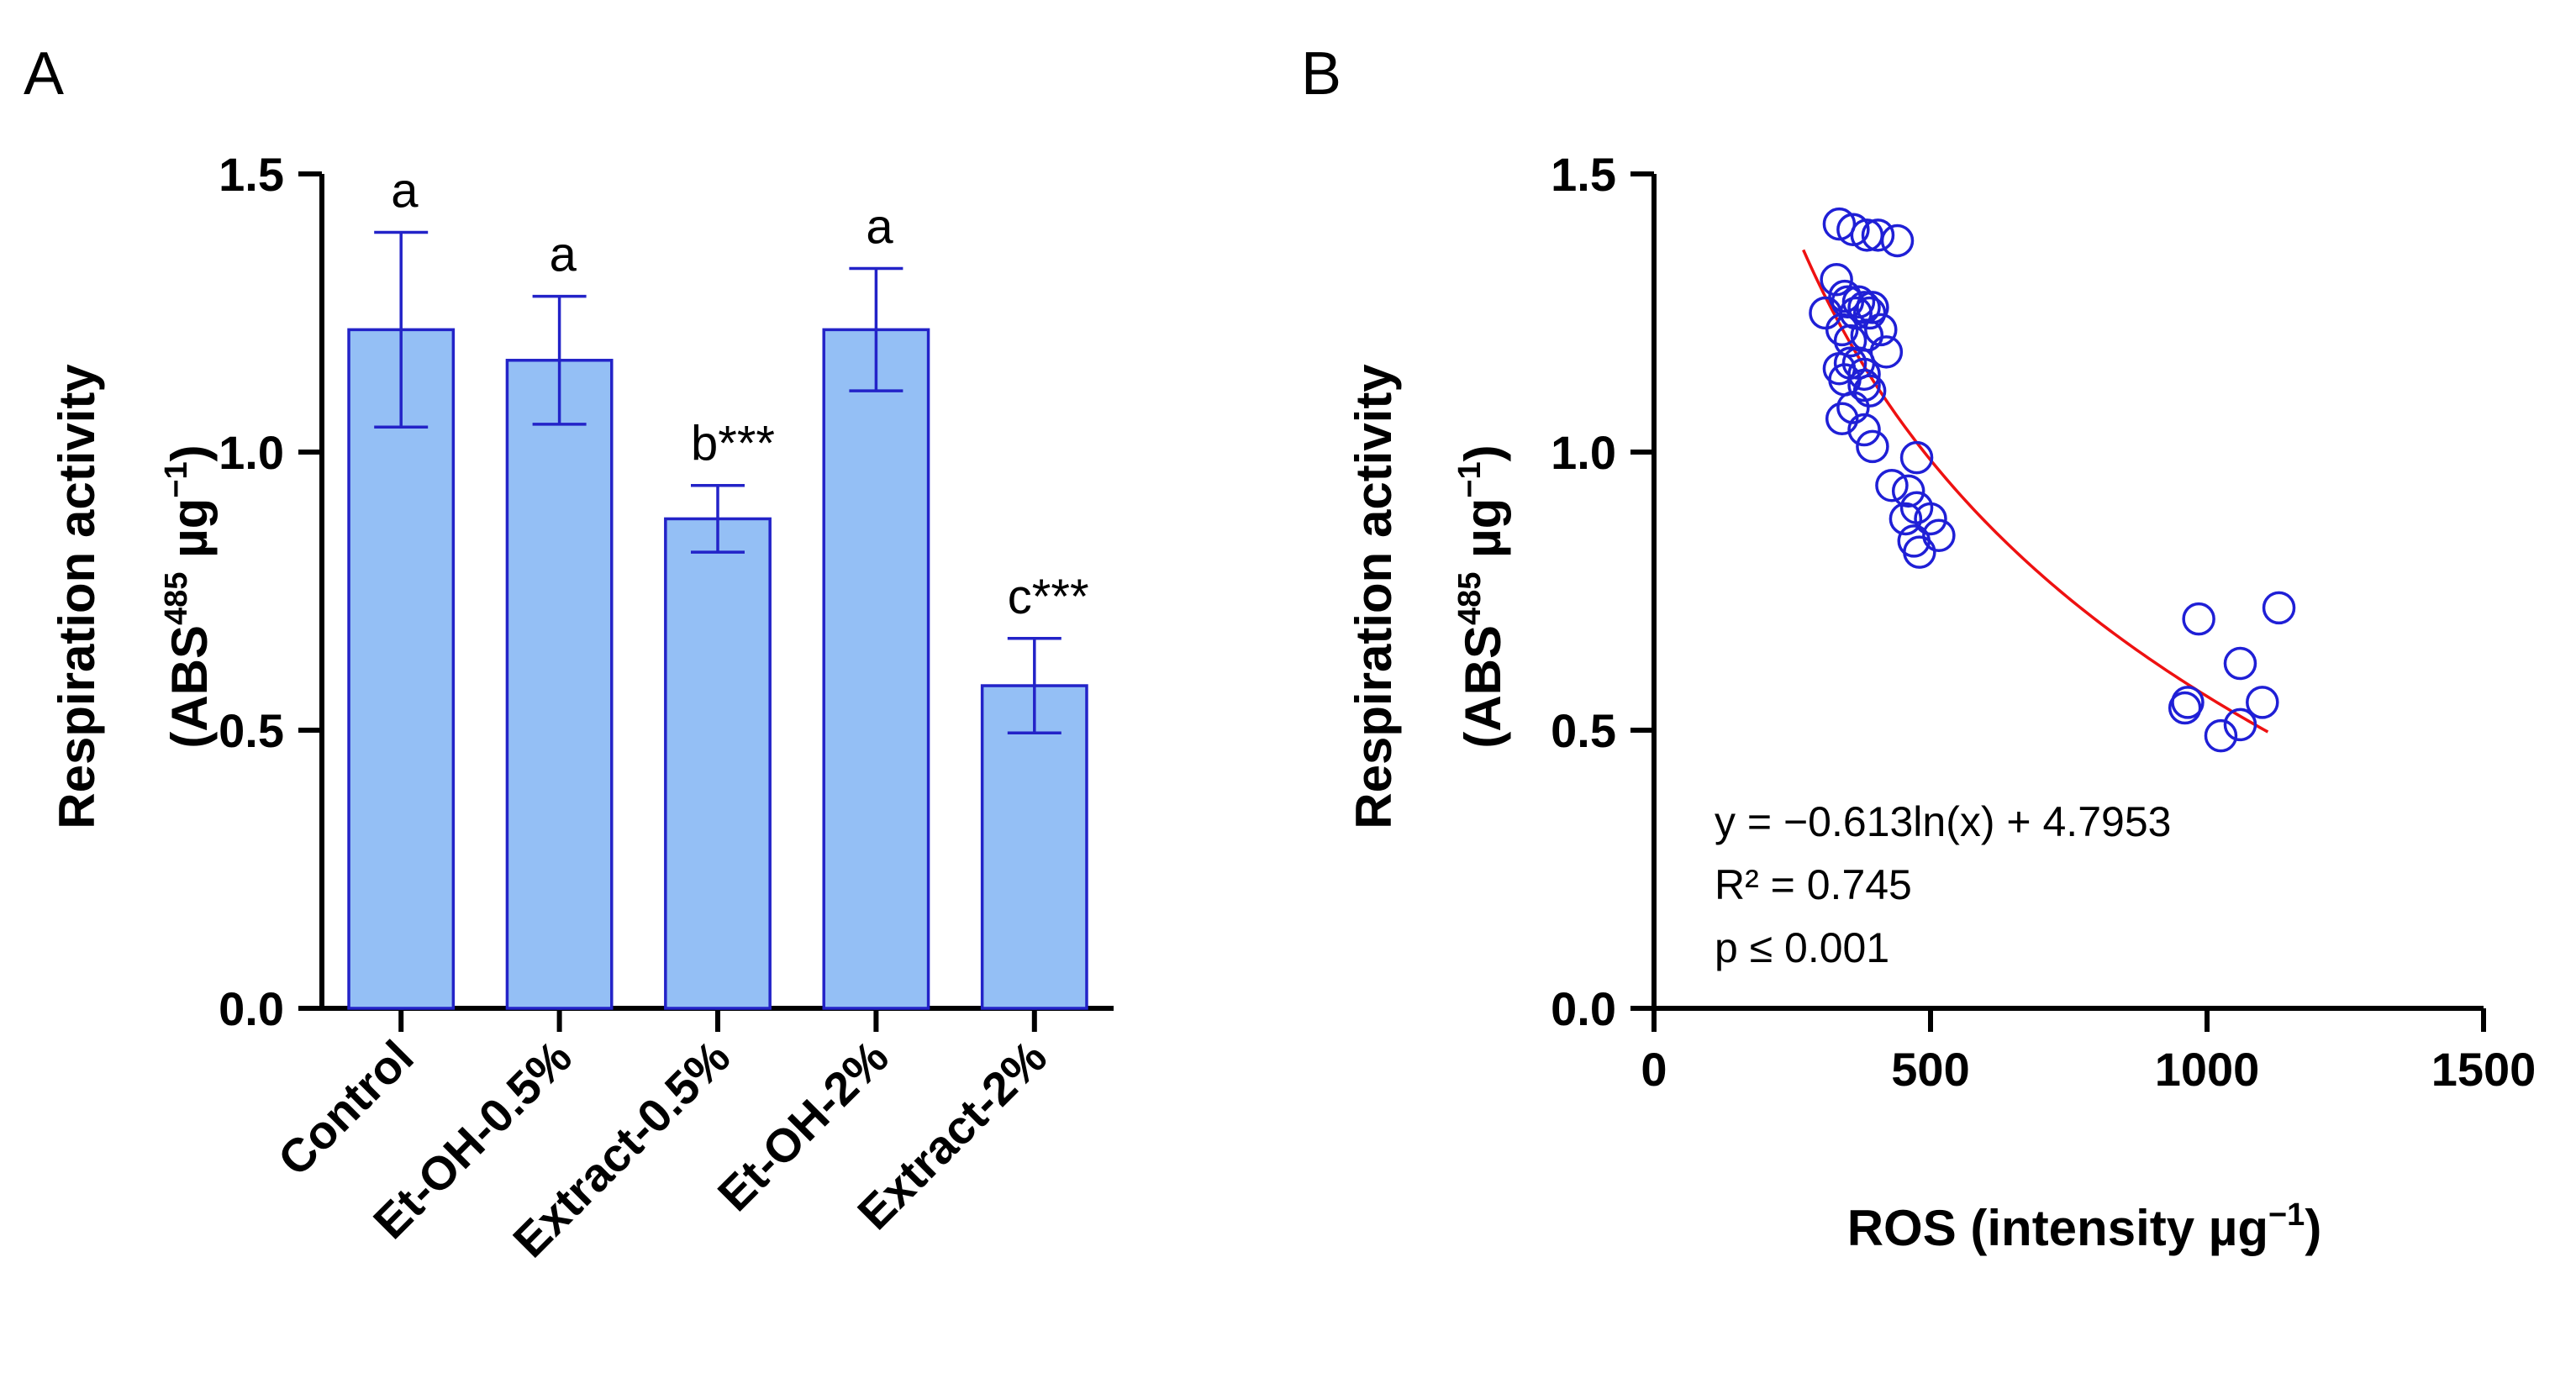 The height and width of the screenshot is (1394, 2576). I want to click on panel-b-r-squared: R² = 0.745, so click(1813, 885).